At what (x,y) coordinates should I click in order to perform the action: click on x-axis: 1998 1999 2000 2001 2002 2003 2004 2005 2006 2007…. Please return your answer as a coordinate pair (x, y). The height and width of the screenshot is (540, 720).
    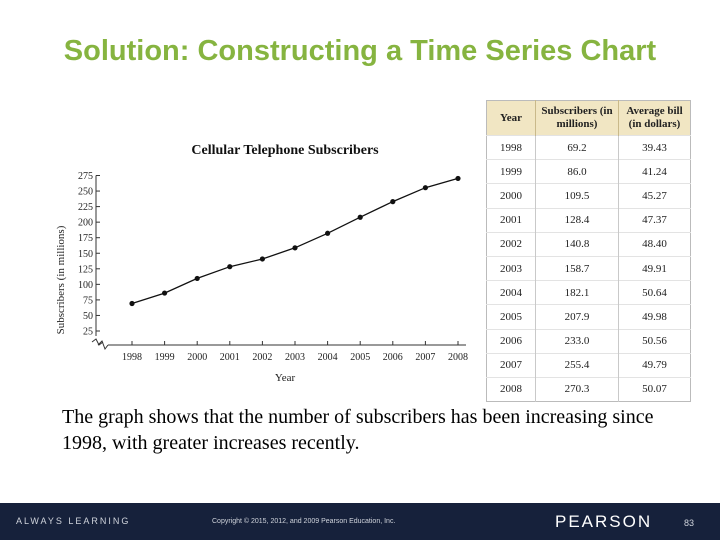
    Looking at the image, I should click on (282, 351).